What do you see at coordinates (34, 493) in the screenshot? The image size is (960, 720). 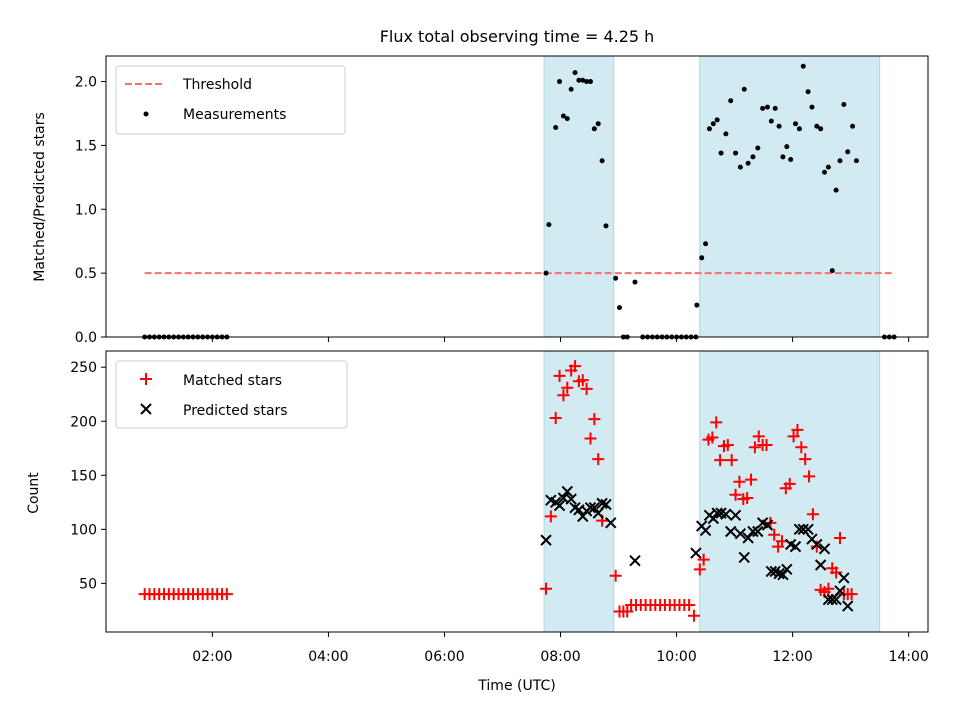 I see `count-y-label: Count` at bounding box center [34, 493].